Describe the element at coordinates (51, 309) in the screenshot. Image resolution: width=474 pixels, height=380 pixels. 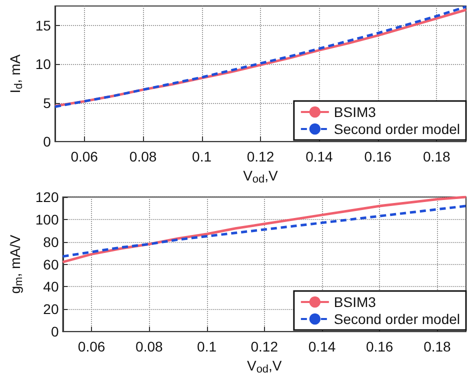
I see `y-tick-label: 20` at that location.